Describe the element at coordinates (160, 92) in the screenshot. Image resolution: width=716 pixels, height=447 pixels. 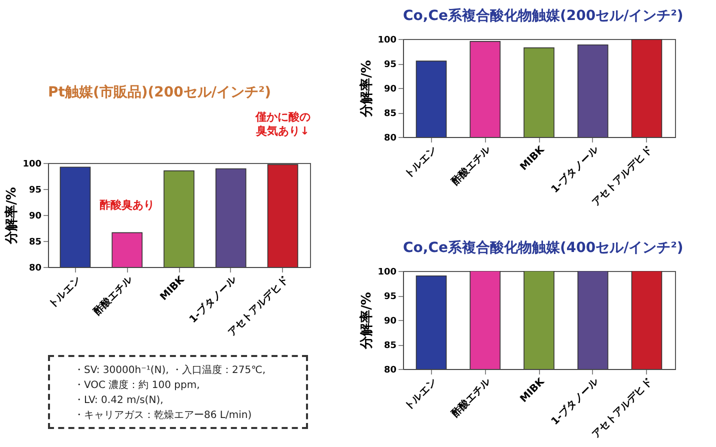
I see `chart-title: Pt触媒(市販品)(200セル/インチ²)` at that location.